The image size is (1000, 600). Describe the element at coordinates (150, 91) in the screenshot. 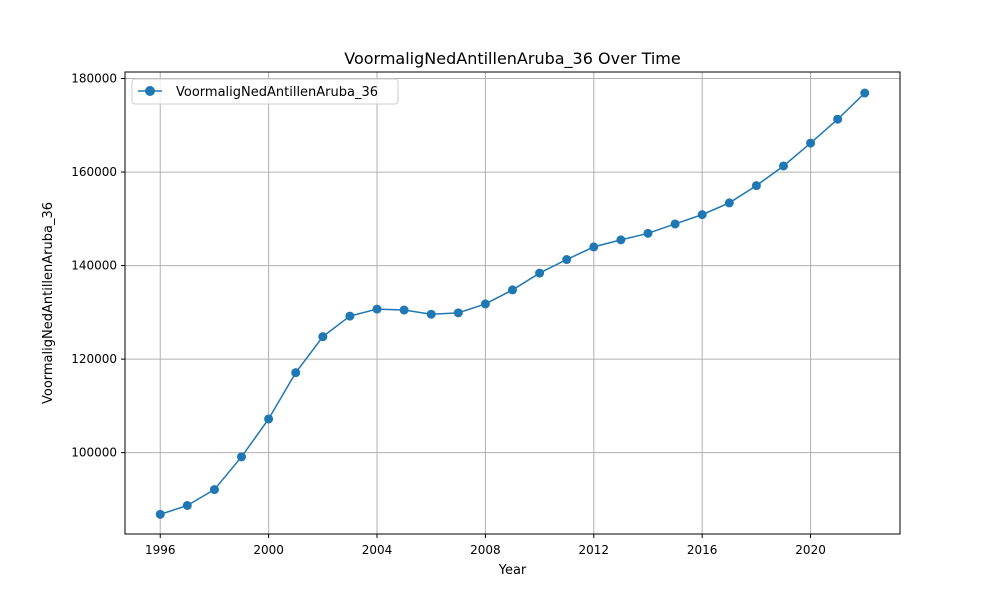

I see `legend-point-marker` at that location.